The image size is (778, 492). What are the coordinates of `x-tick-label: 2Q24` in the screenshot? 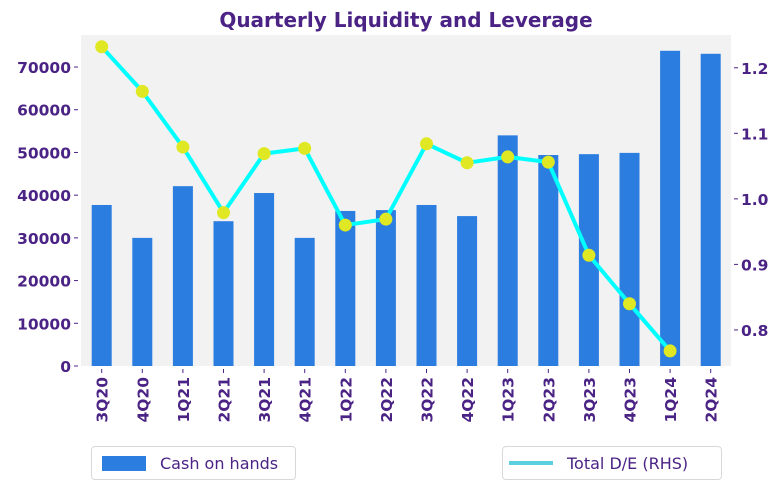 It's located at (712, 400).